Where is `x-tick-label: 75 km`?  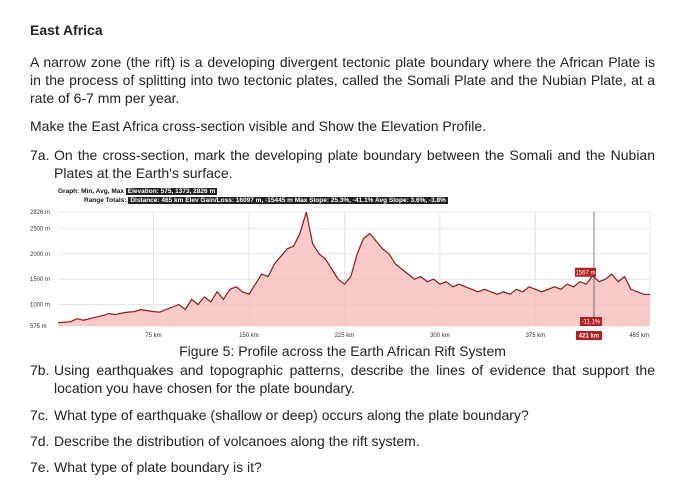 x-tick-label: 75 km is located at coordinates (153, 336).